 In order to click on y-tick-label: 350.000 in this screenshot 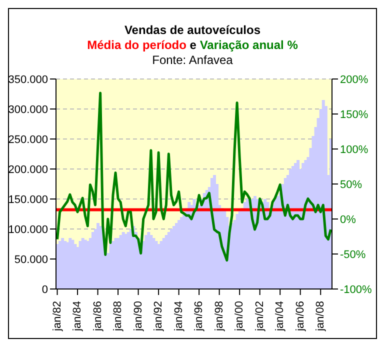, I will do `click(28, 80)`.